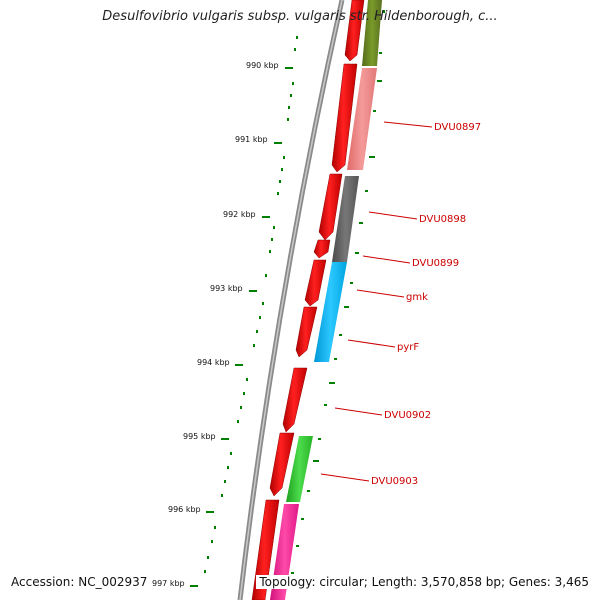 The height and width of the screenshot is (600, 600). I want to click on gene-label: DVU0897, so click(457, 127).